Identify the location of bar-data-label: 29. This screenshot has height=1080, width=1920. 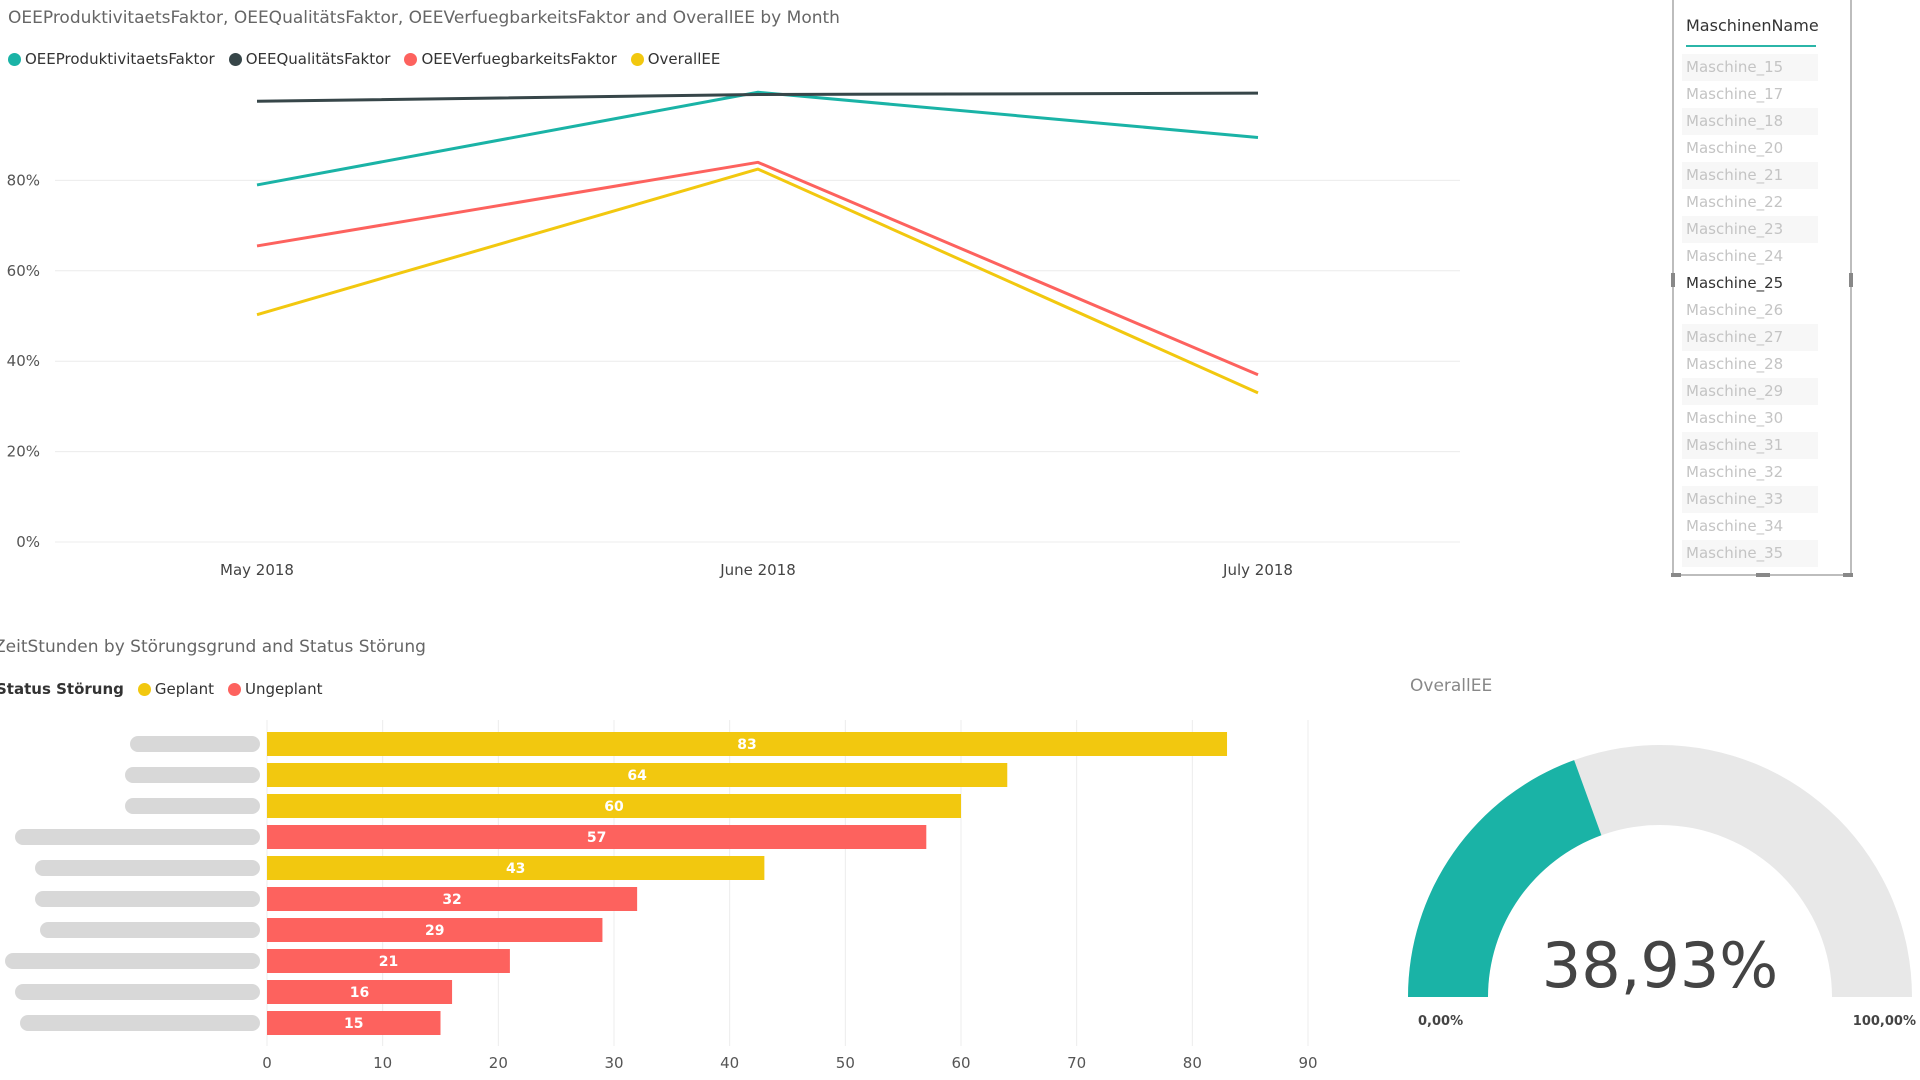
(434, 931).